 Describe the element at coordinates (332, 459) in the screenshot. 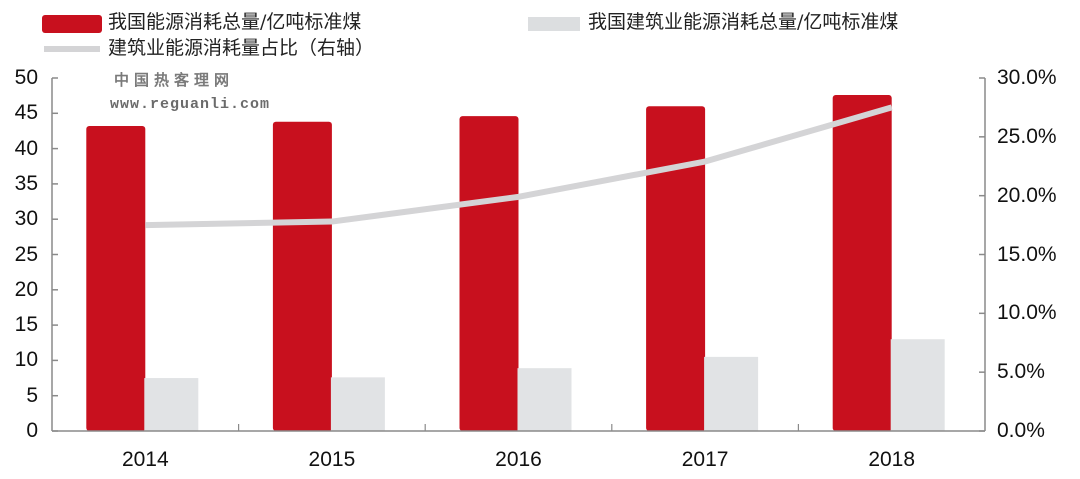

I see `x-tick-label: 2015` at that location.